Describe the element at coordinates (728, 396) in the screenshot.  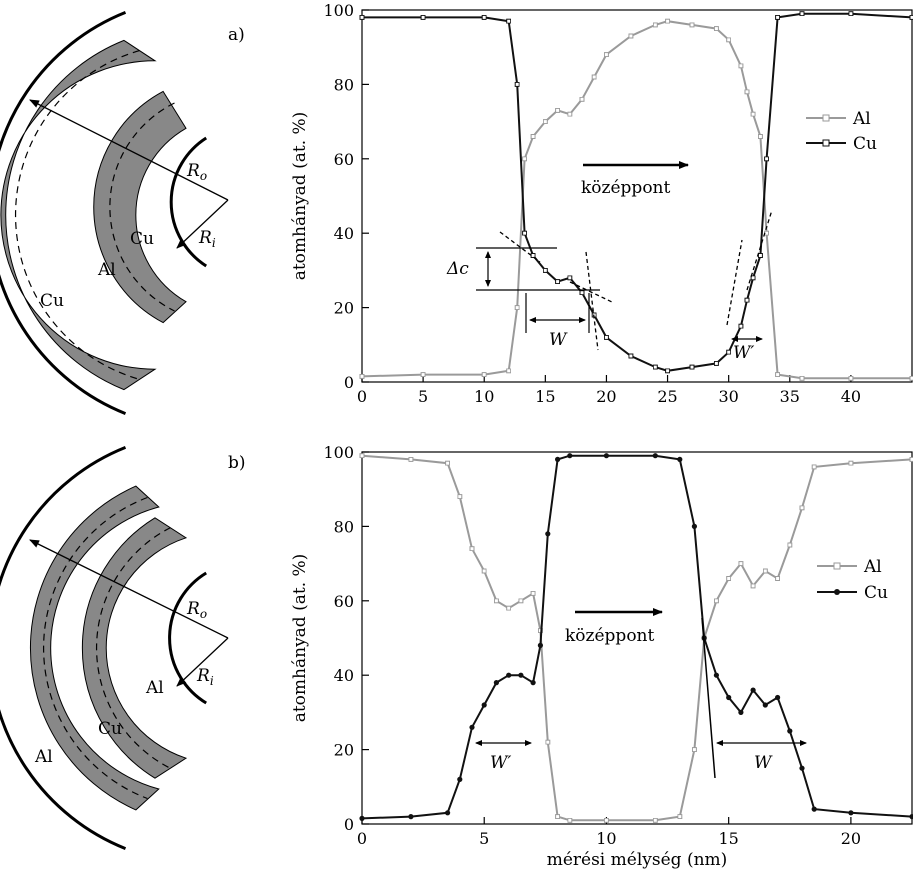
I see `x-tick-label: 30` at that location.